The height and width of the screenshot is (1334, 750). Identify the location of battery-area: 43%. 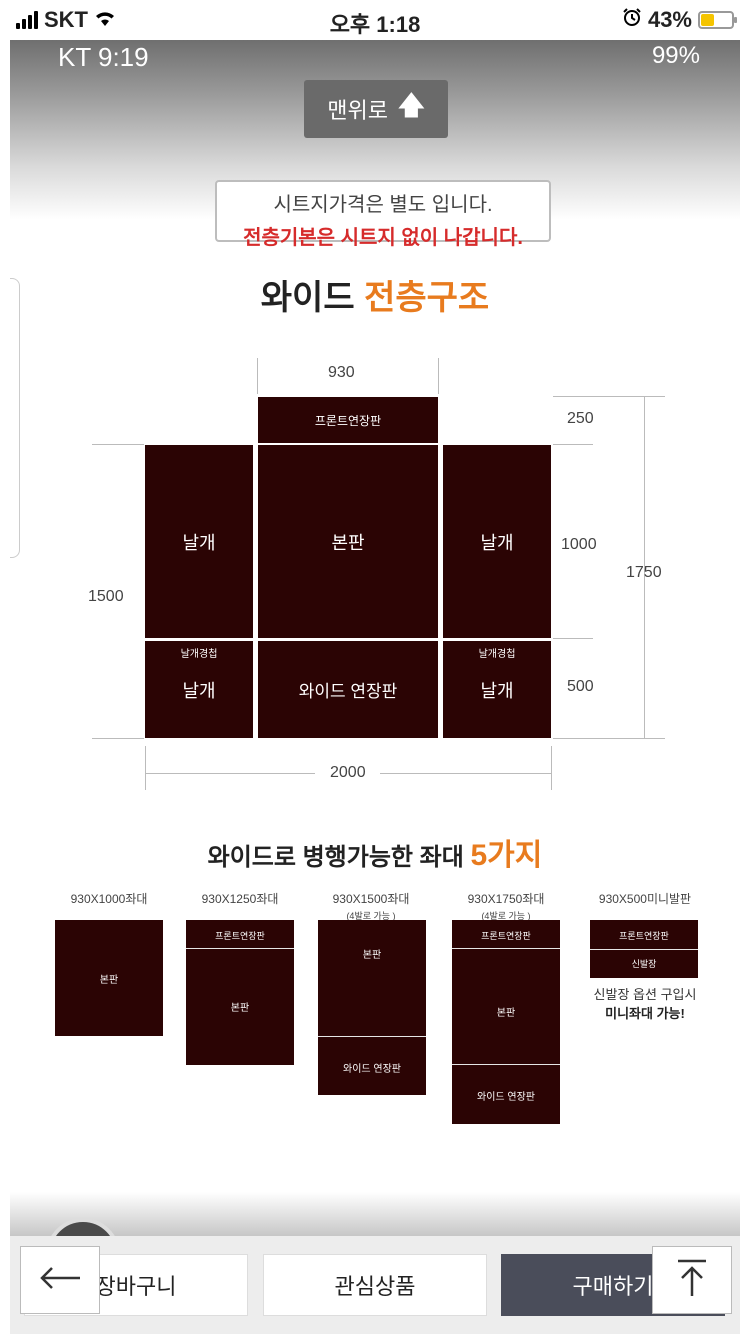
(679, 20).